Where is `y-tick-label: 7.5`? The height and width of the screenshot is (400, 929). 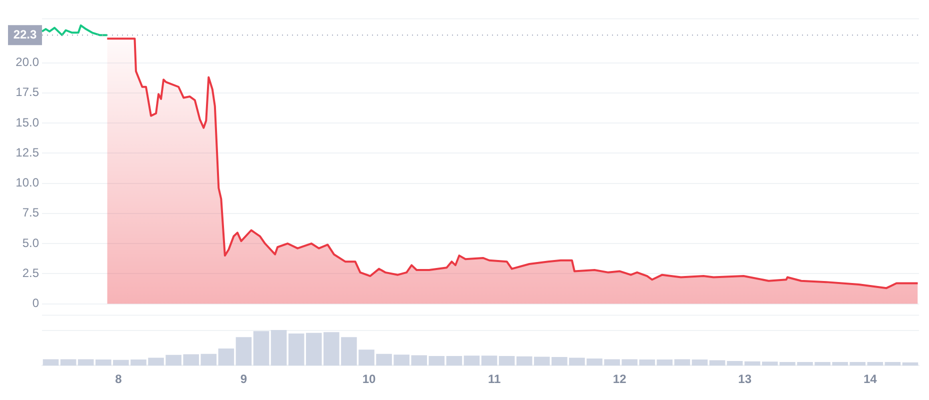 y-tick-label: 7.5 is located at coordinates (31, 213).